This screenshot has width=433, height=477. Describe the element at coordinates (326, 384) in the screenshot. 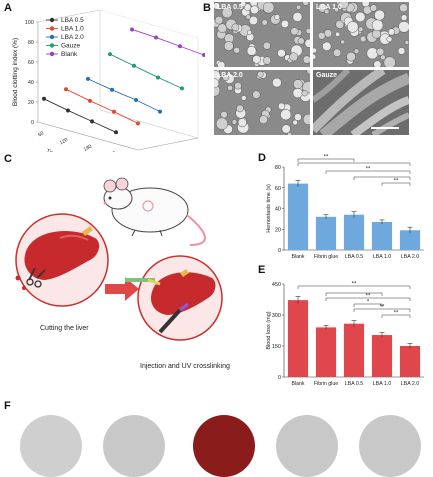

I see `category-label: Fibrin glue` at that location.